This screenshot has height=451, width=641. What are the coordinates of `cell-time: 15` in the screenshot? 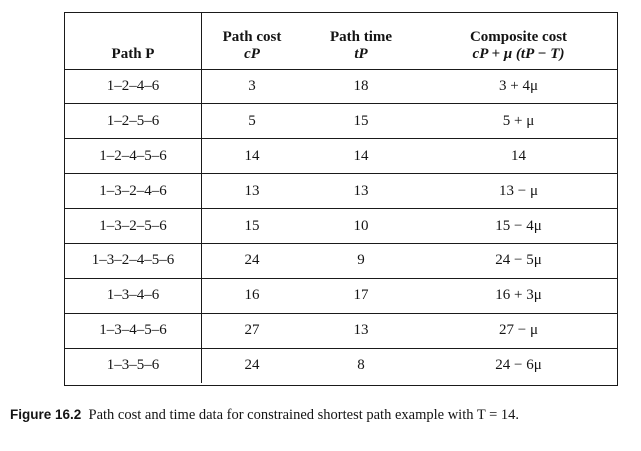 It's located at (361, 121).